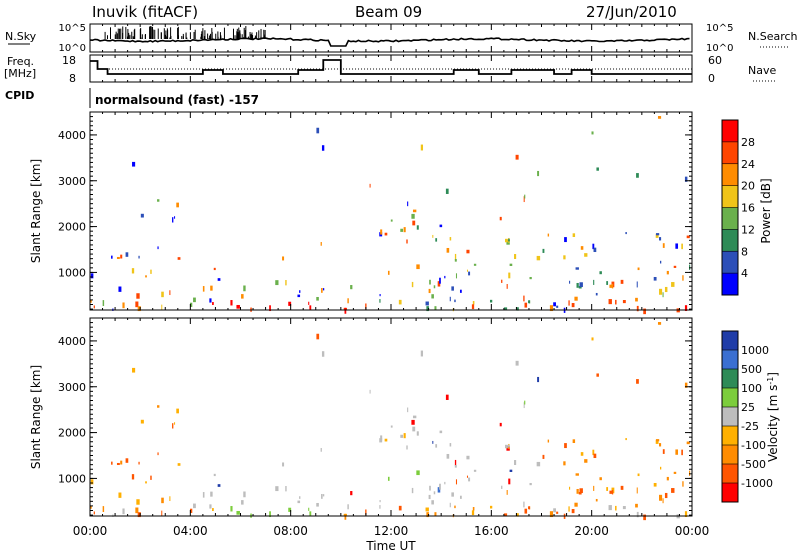 Image resolution: width=800 pixels, height=554 pixels. I want to click on xaxis-tick-label: 08:00, so click(290, 531).